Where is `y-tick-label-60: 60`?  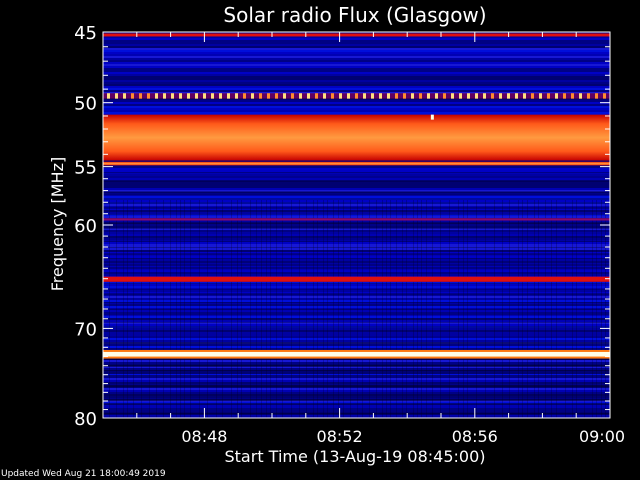 y-tick-label-60: 60 is located at coordinates (85, 226).